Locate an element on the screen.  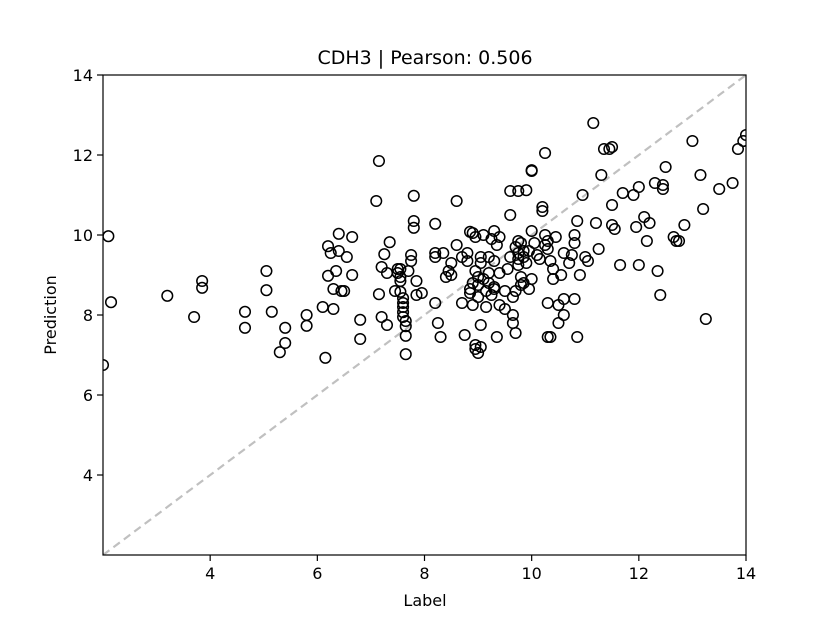
y-tick-label: 10 is located at coordinates (83, 235).